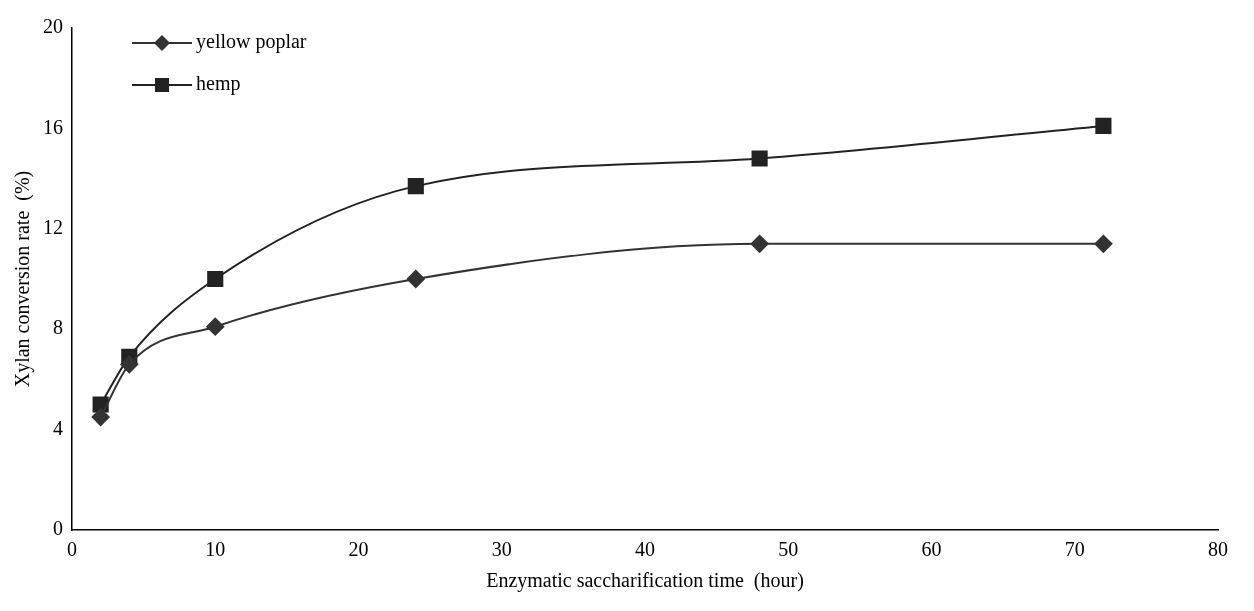 The height and width of the screenshot is (611, 1254). I want to click on y-tick-label: 16, so click(53, 126).